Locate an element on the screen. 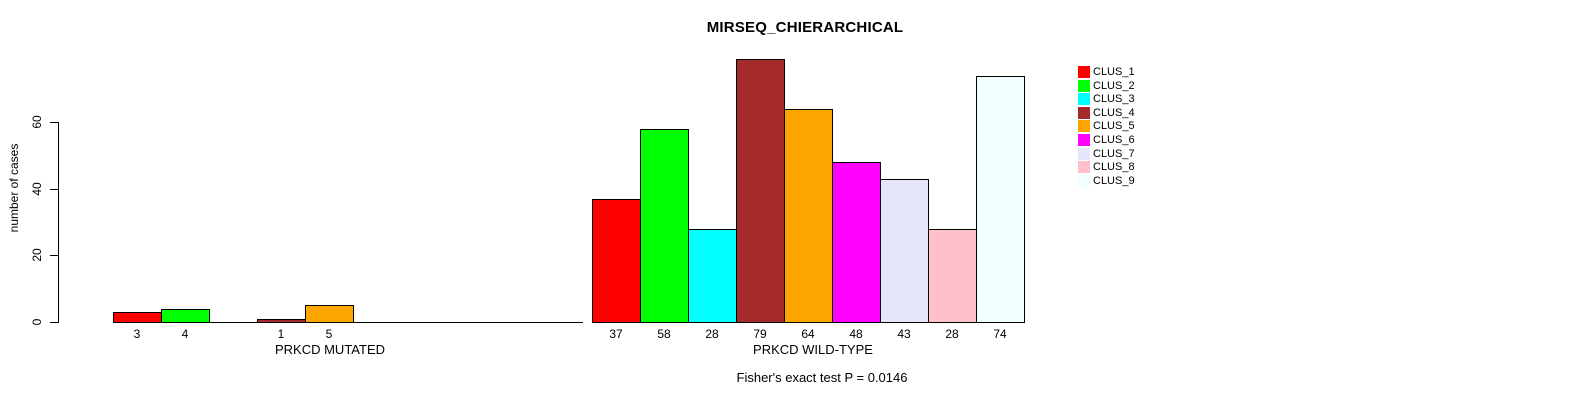 The height and width of the screenshot is (400, 1590). legend-label-clus-1: CLUS_1 is located at coordinates (1114, 72).